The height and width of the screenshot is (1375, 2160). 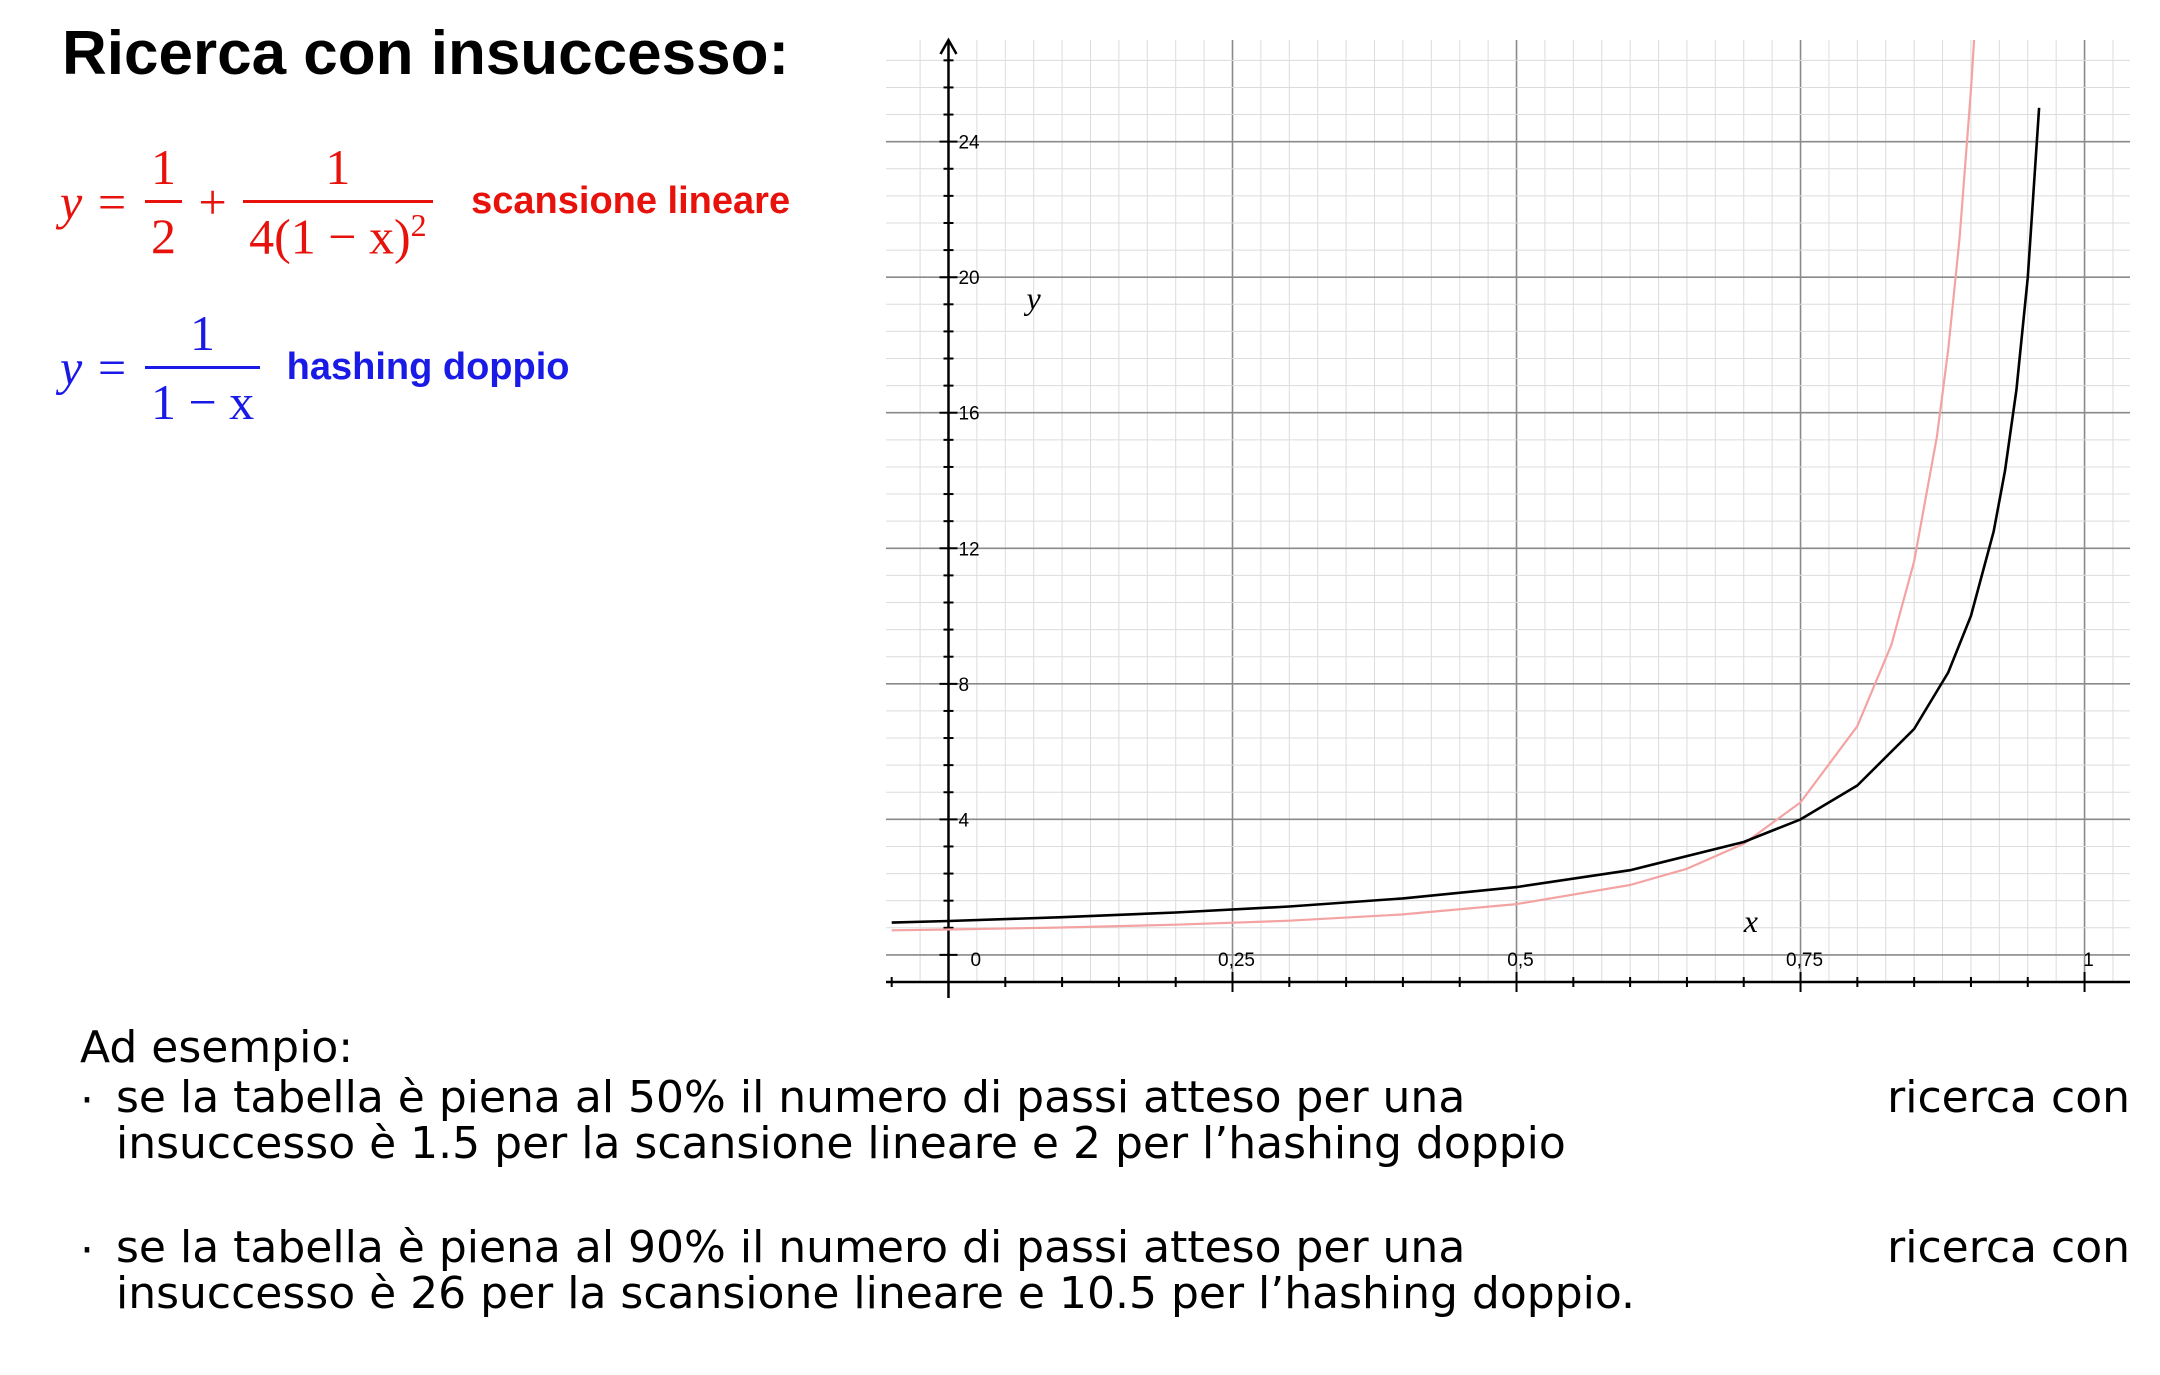 What do you see at coordinates (94, 367) in the screenshot?
I see `formula-double-lhs: y =` at bounding box center [94, 367].